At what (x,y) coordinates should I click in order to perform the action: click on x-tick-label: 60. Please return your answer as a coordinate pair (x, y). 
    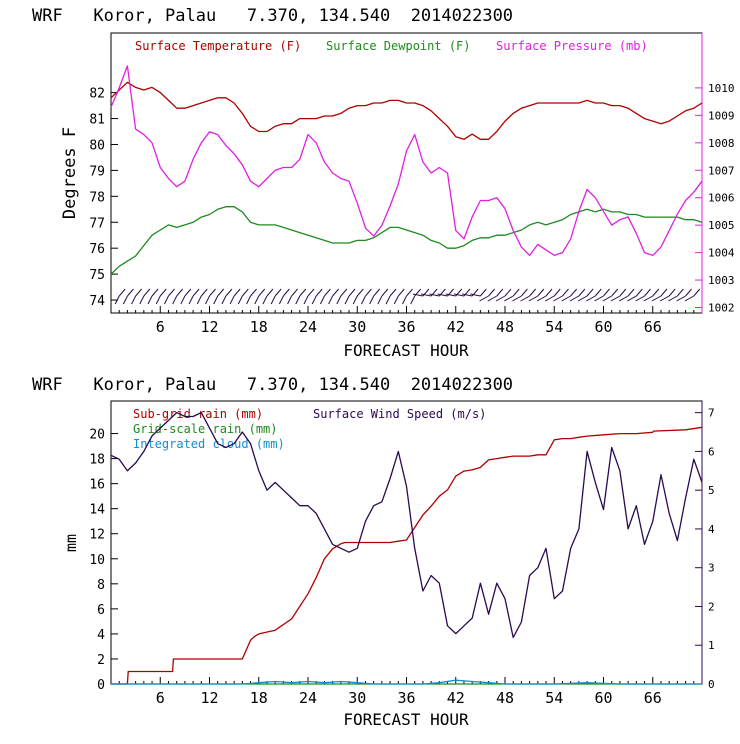
    Looking at the image, I should click on (603, 327).